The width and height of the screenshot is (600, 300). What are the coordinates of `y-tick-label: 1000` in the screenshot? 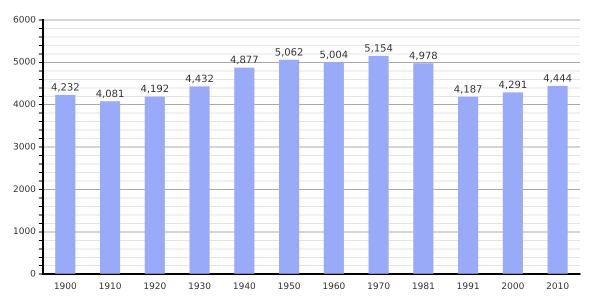 It's located at (24, 232).